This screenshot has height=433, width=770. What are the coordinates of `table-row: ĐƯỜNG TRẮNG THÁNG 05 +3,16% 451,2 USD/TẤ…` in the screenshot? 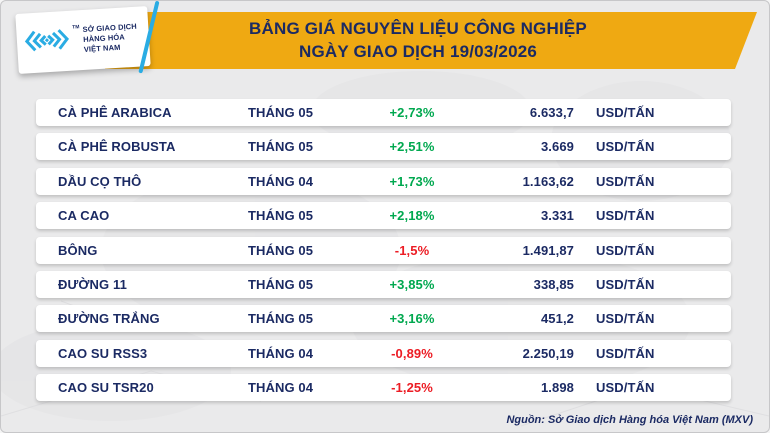 It's located at (383, 319).